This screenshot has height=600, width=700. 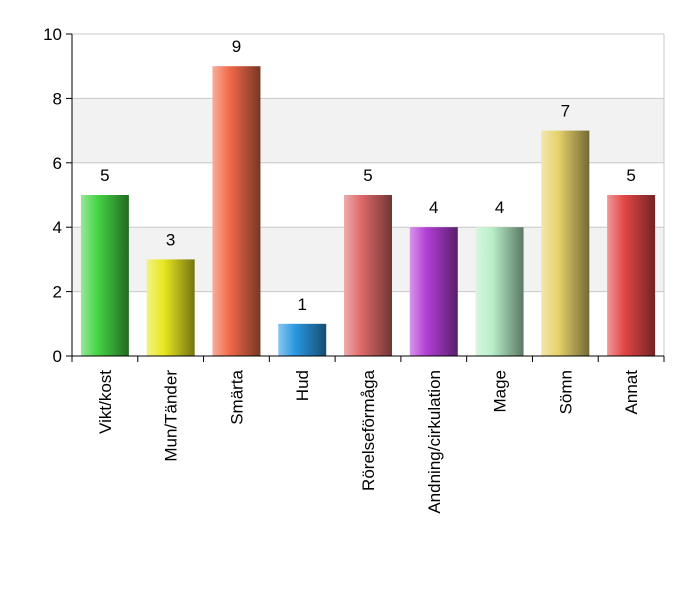 What do you see at coordinates (57, 356) in the screenshot?
I see `y-tick-label: 0` at bounding box center [57, 356].